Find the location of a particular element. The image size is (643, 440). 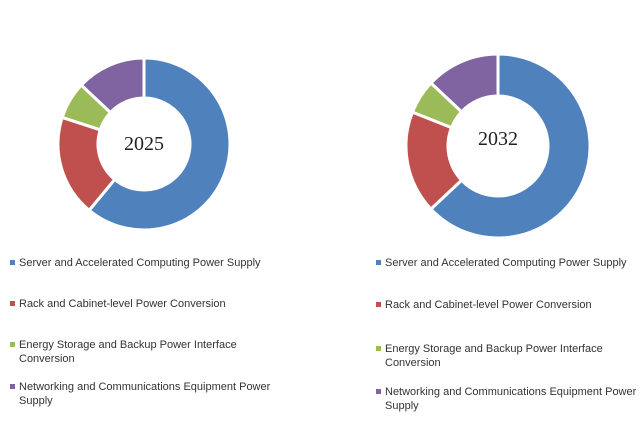

center-label-2025: 2025 is located at coordinates (144, 144).